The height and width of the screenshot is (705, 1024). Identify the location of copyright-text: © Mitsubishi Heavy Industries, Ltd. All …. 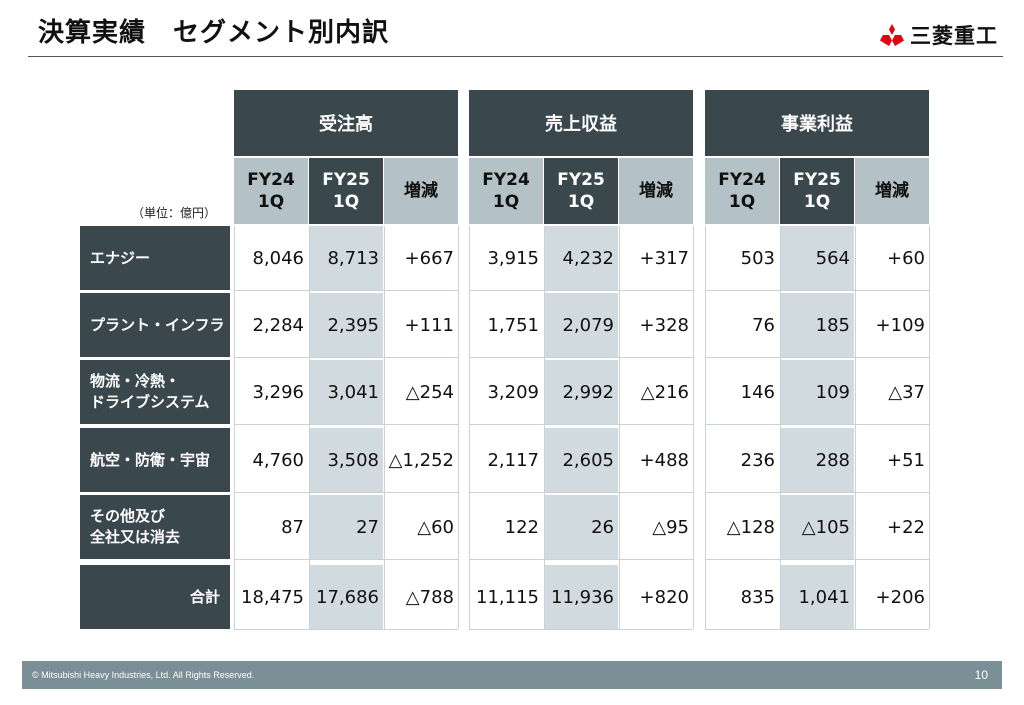
(143, 675).